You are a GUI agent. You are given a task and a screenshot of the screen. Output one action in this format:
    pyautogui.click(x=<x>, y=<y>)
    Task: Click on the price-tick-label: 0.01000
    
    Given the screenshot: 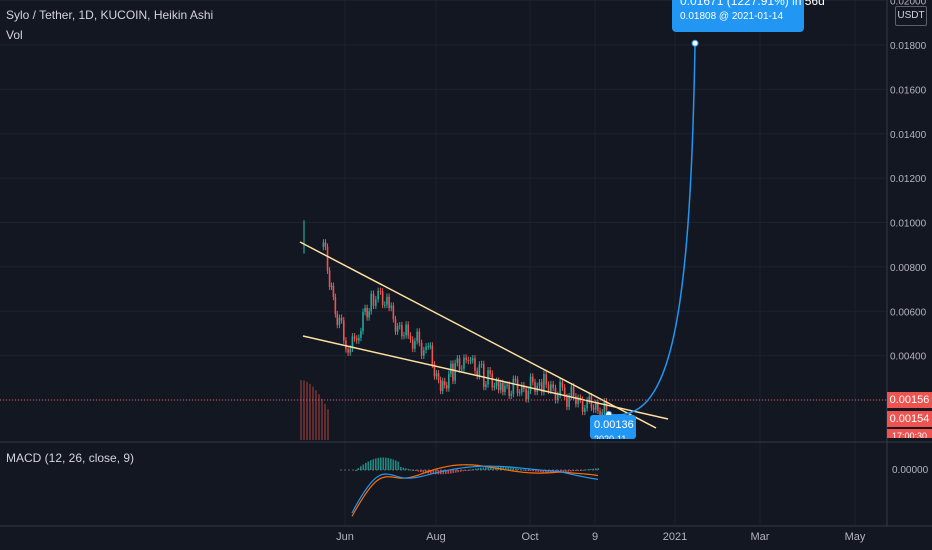 What is the action you would take?
    pyautogui.click(x=908, y=224)
    